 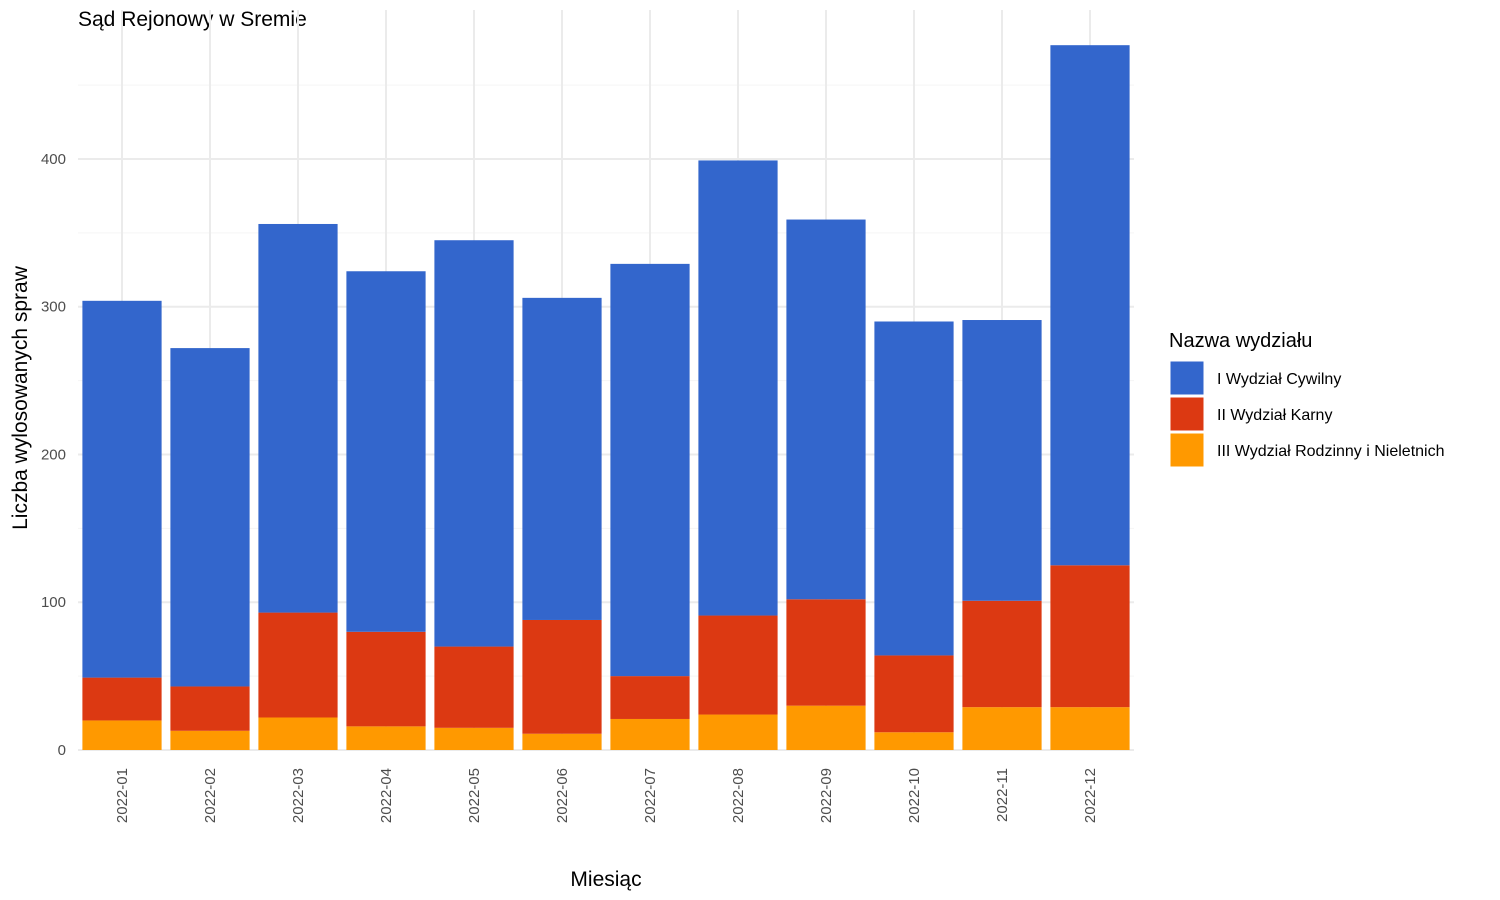 What do you see at coordinates (298, 795) in the screenshot?
I see `x-tick-label: 2022-03` at bounding box center [298, 795].